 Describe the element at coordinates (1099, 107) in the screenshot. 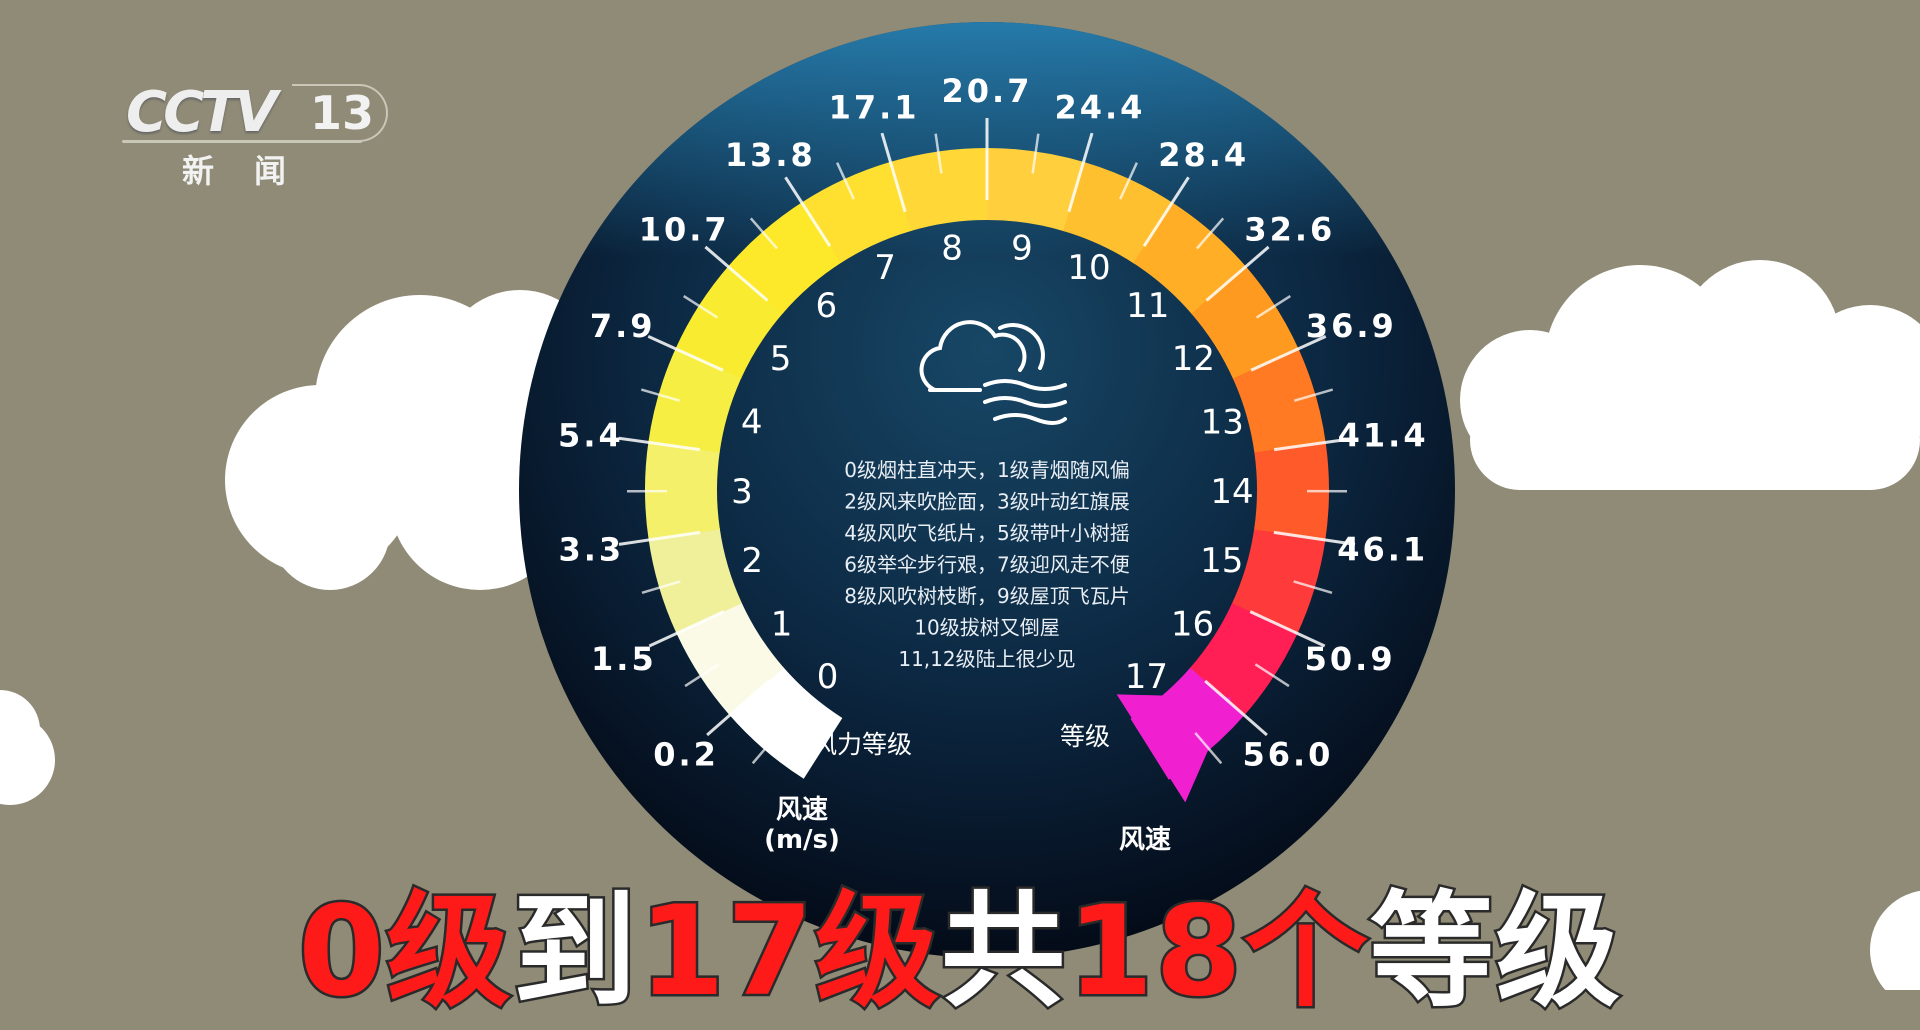

I see `speed-label: 24.4` at that location.